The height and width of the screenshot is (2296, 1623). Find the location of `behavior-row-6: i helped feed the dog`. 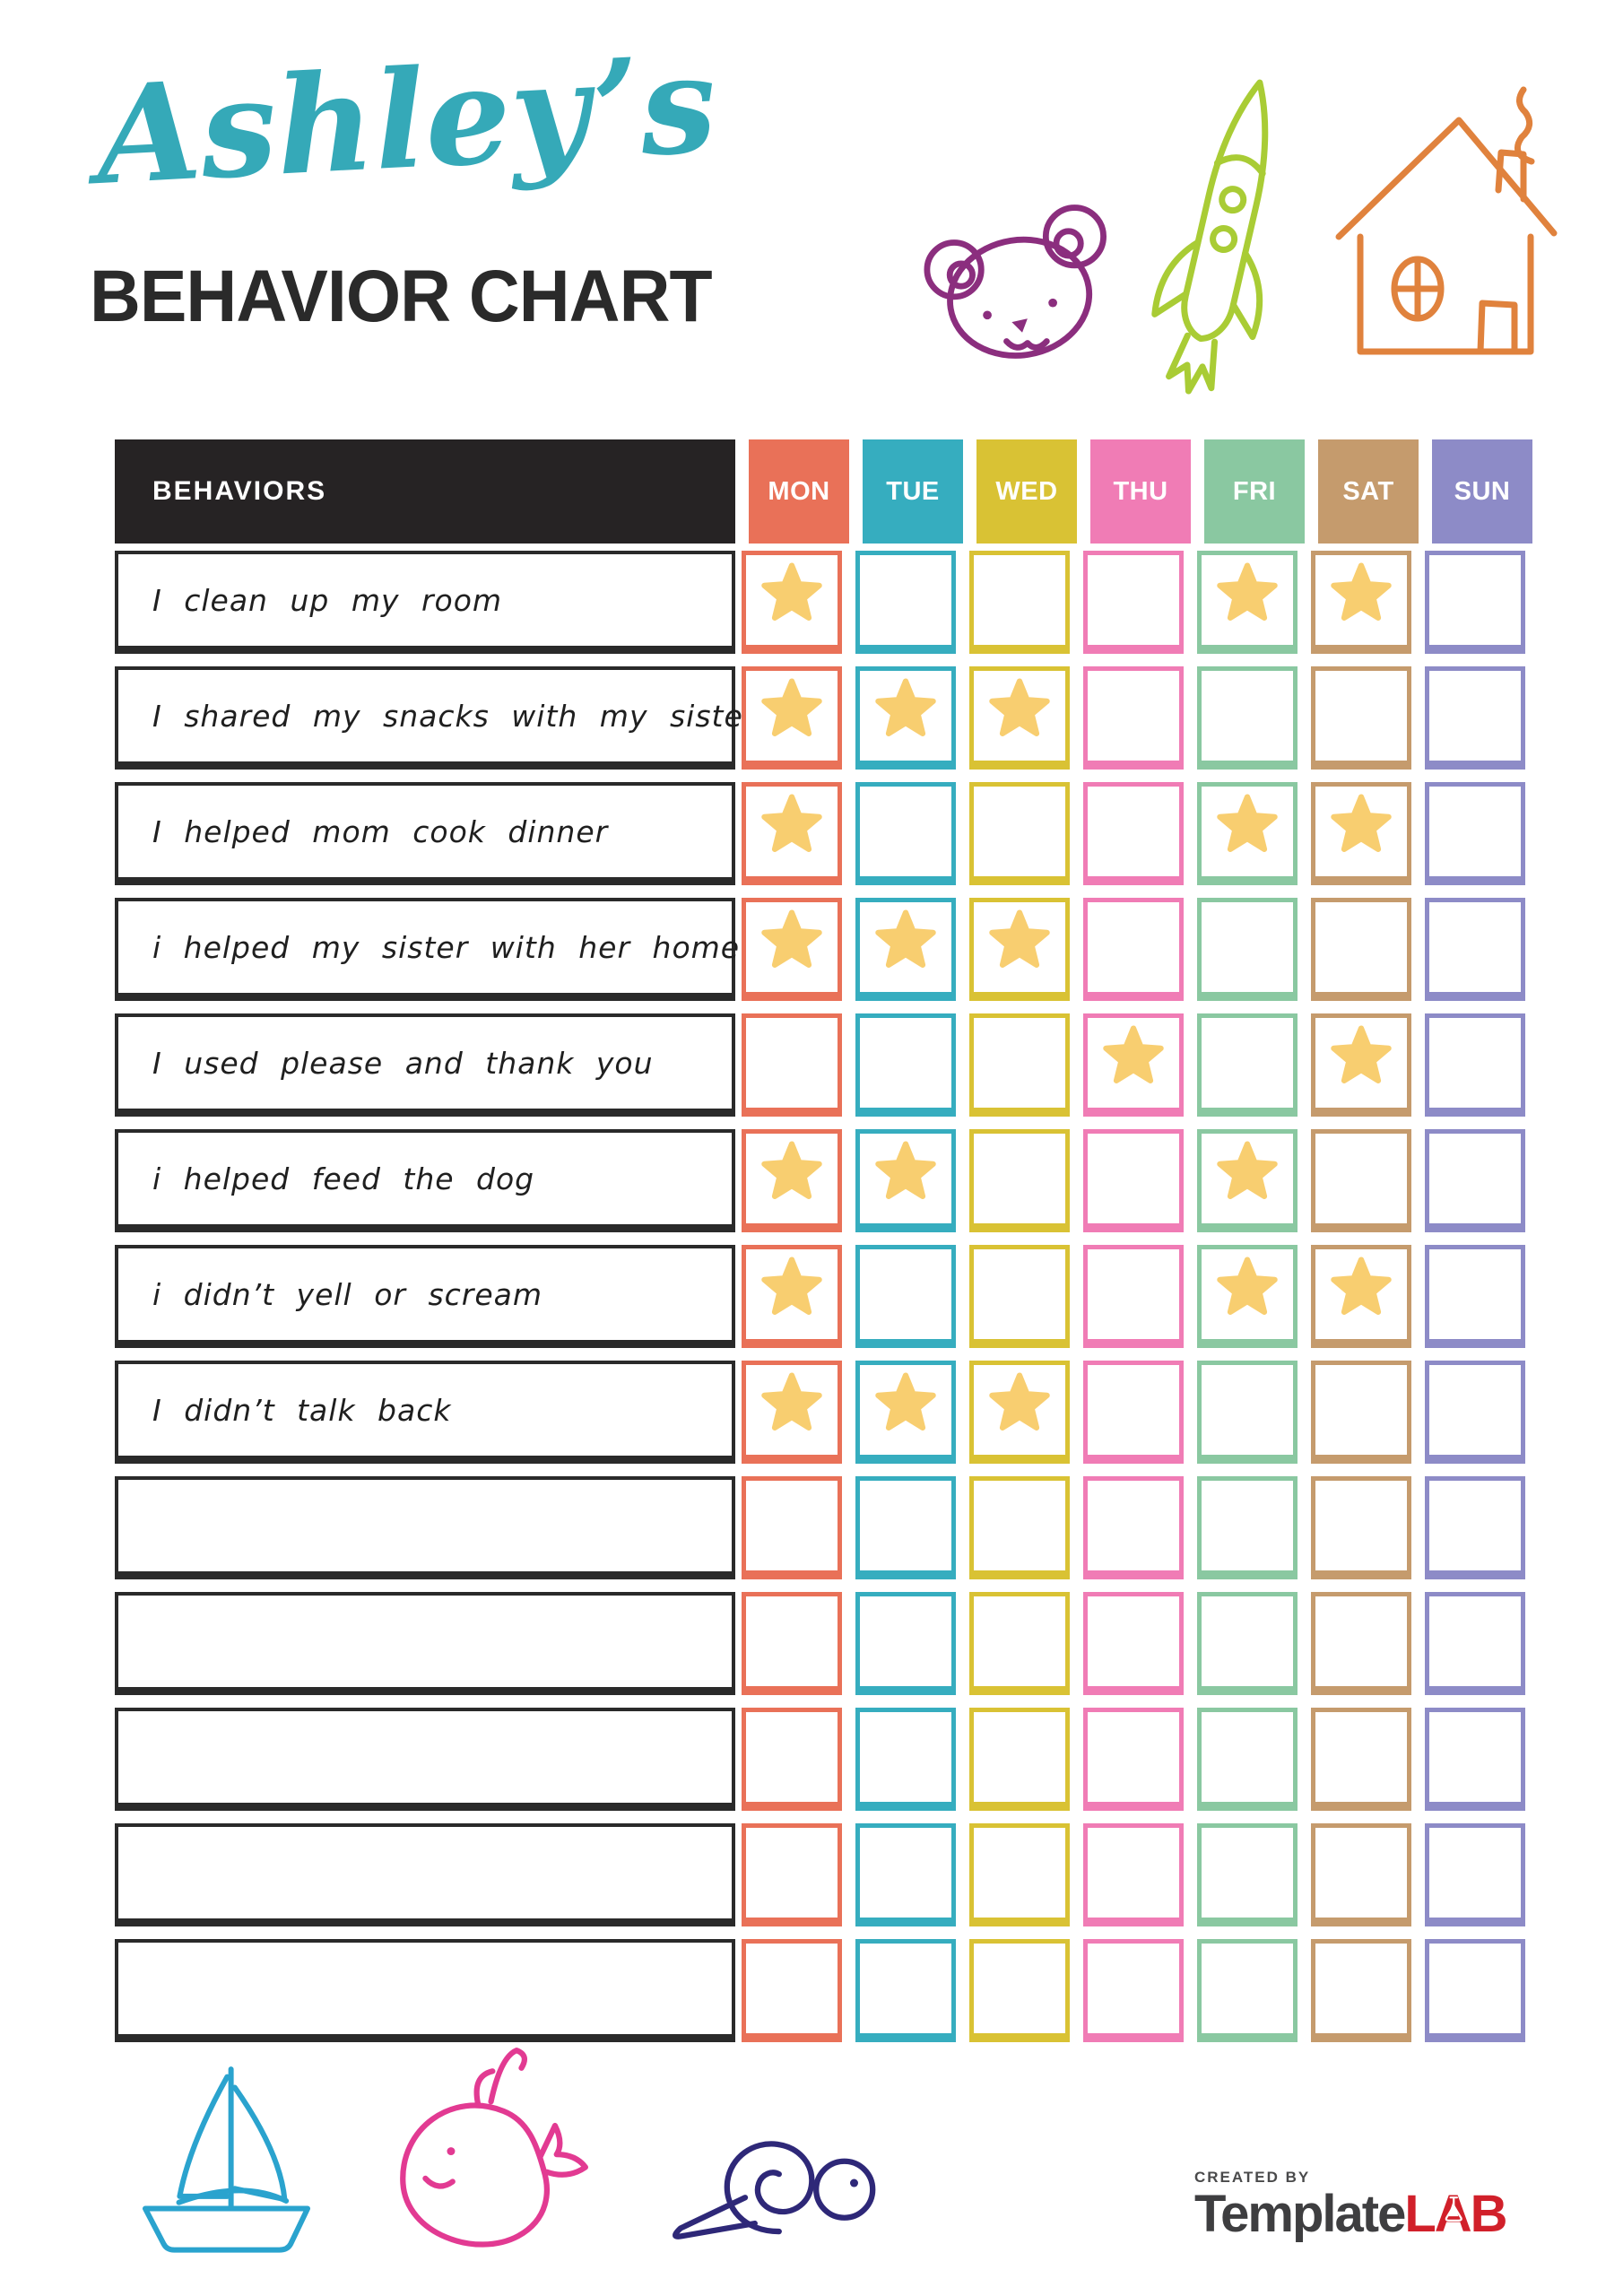

behavior-row-6: i helped feed the dog is located at coordinates (823, 1180).